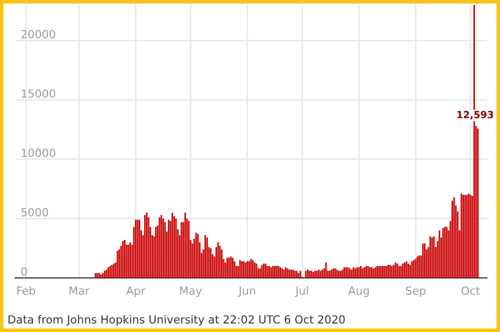  What do you see at coordinates (247, 291) in the screenshot?
I see `x-tick-label: Jun` at bounding box center [247, 291].